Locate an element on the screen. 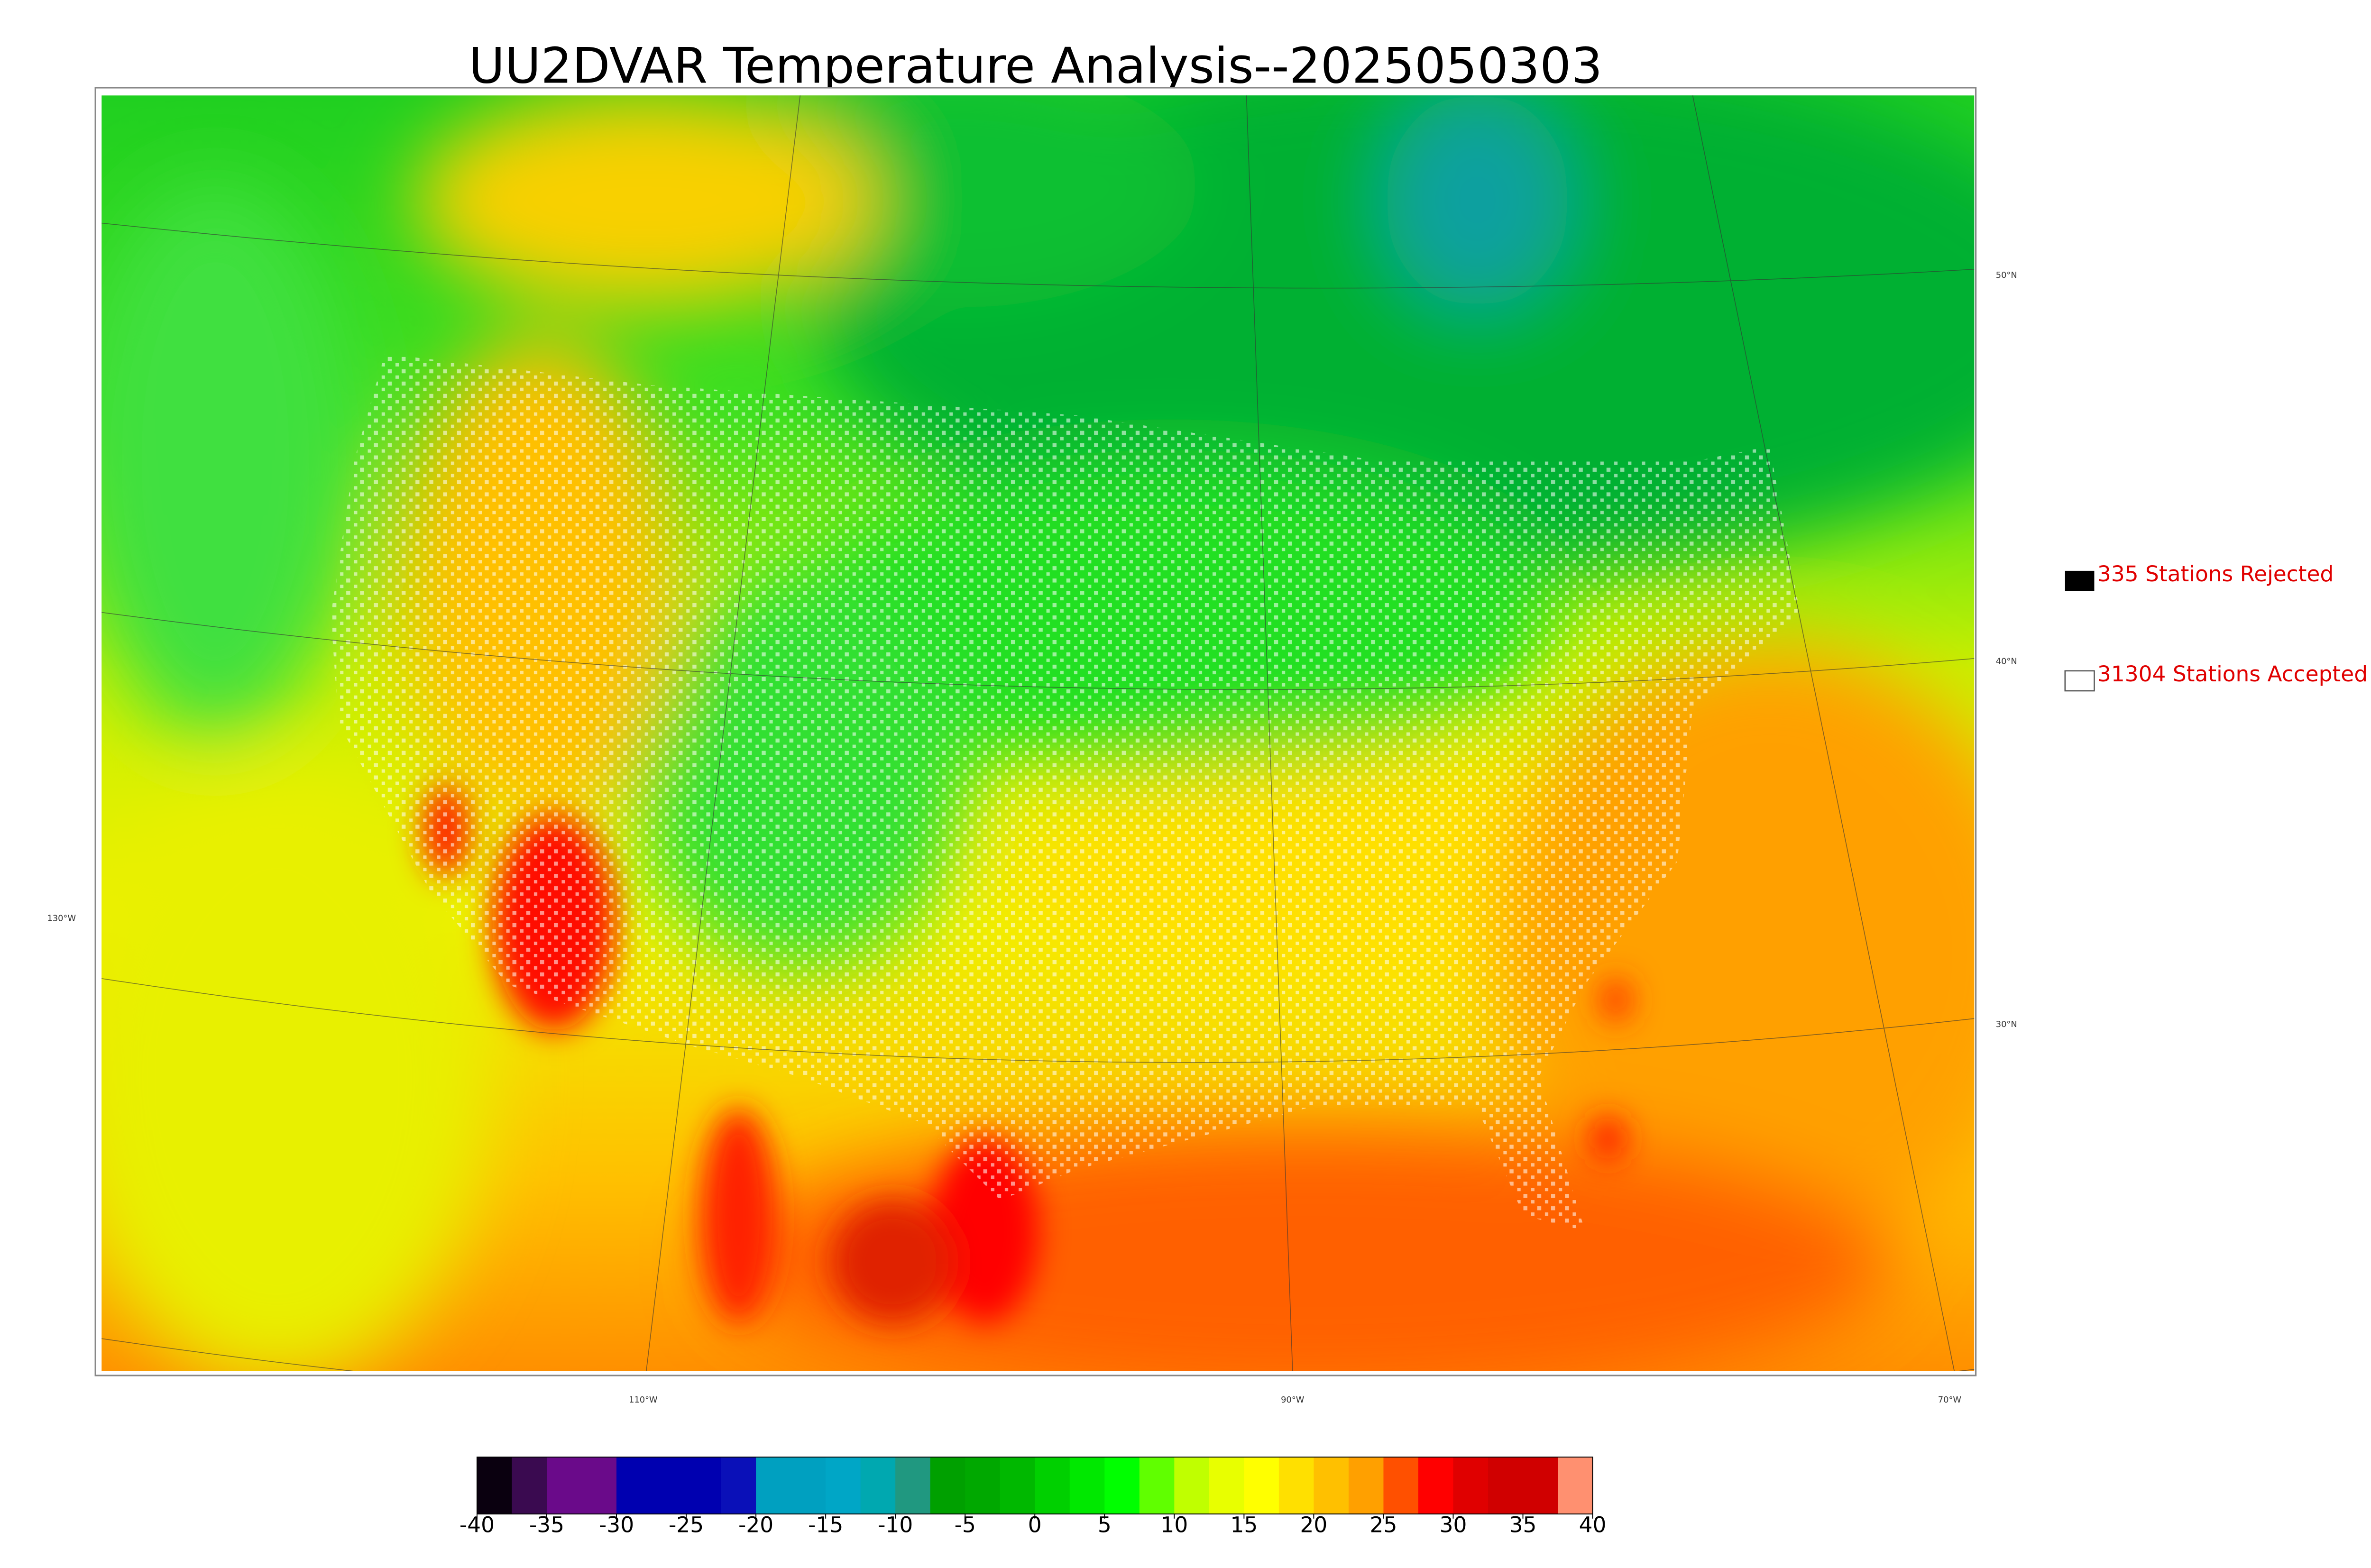 This screenshot has width=2371, height=1568. colorbar-tick-label: 35 is located at coordinates (1523, 1525).